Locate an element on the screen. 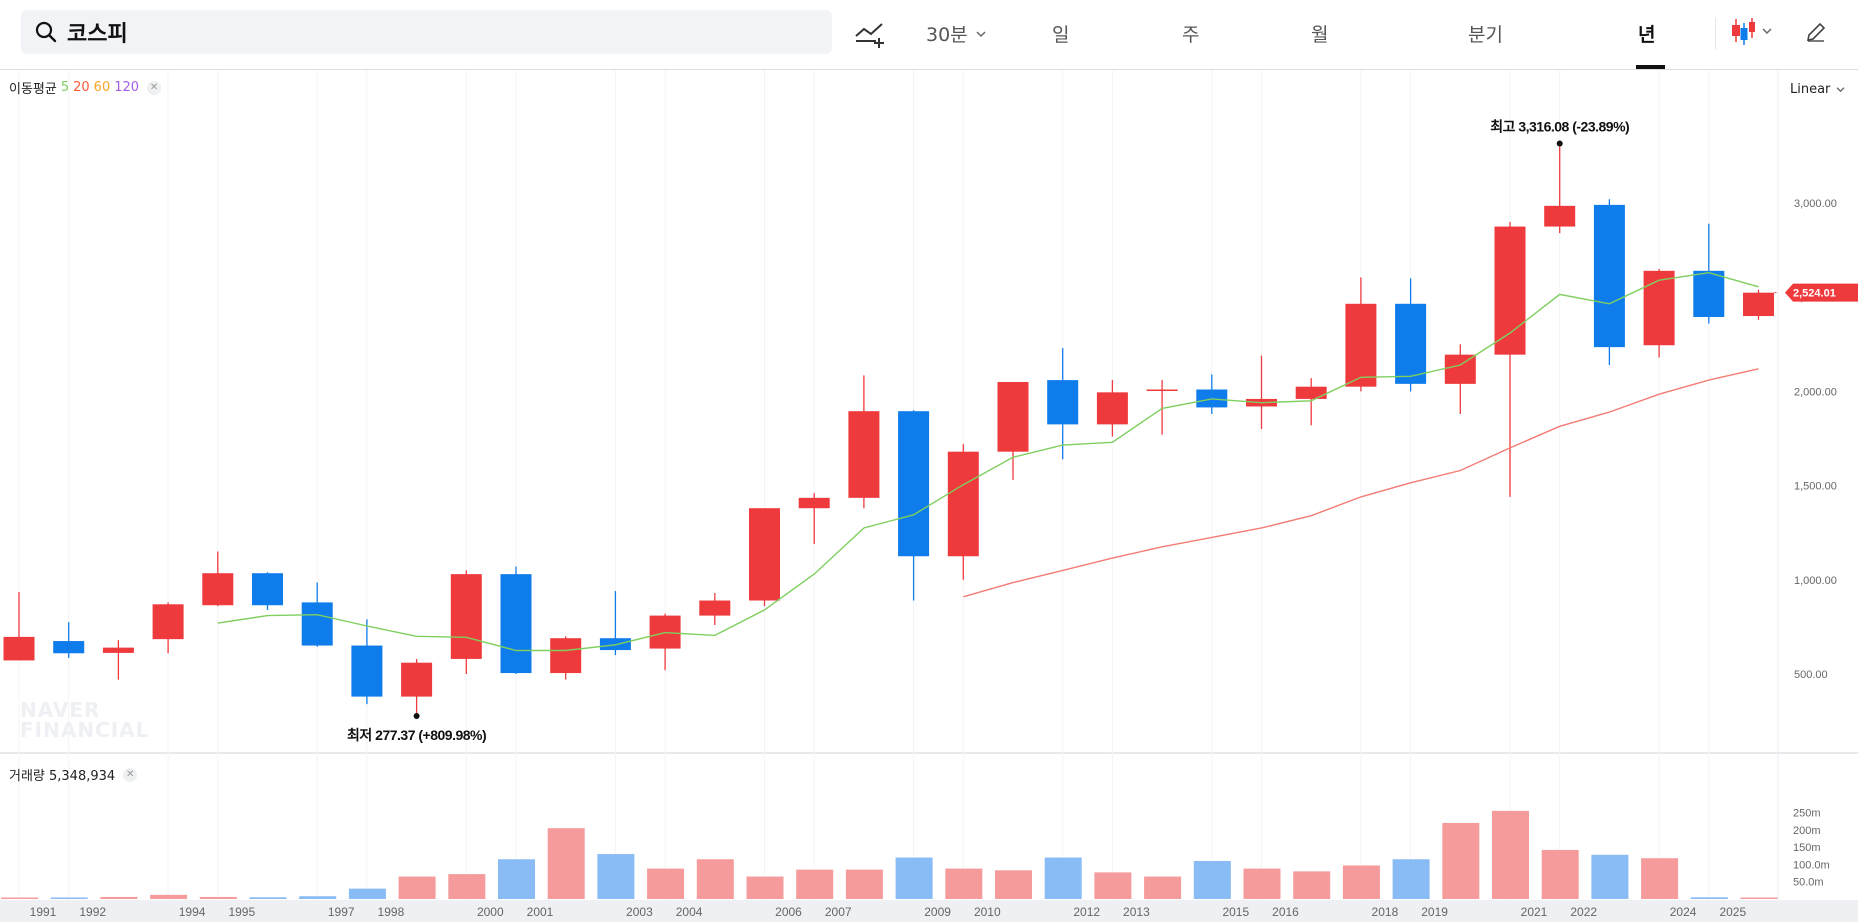 The height and width of the screenshot is (922, 1858). watermark-logo: NAVER FINANCIAL is located at coordinates (84, 720).